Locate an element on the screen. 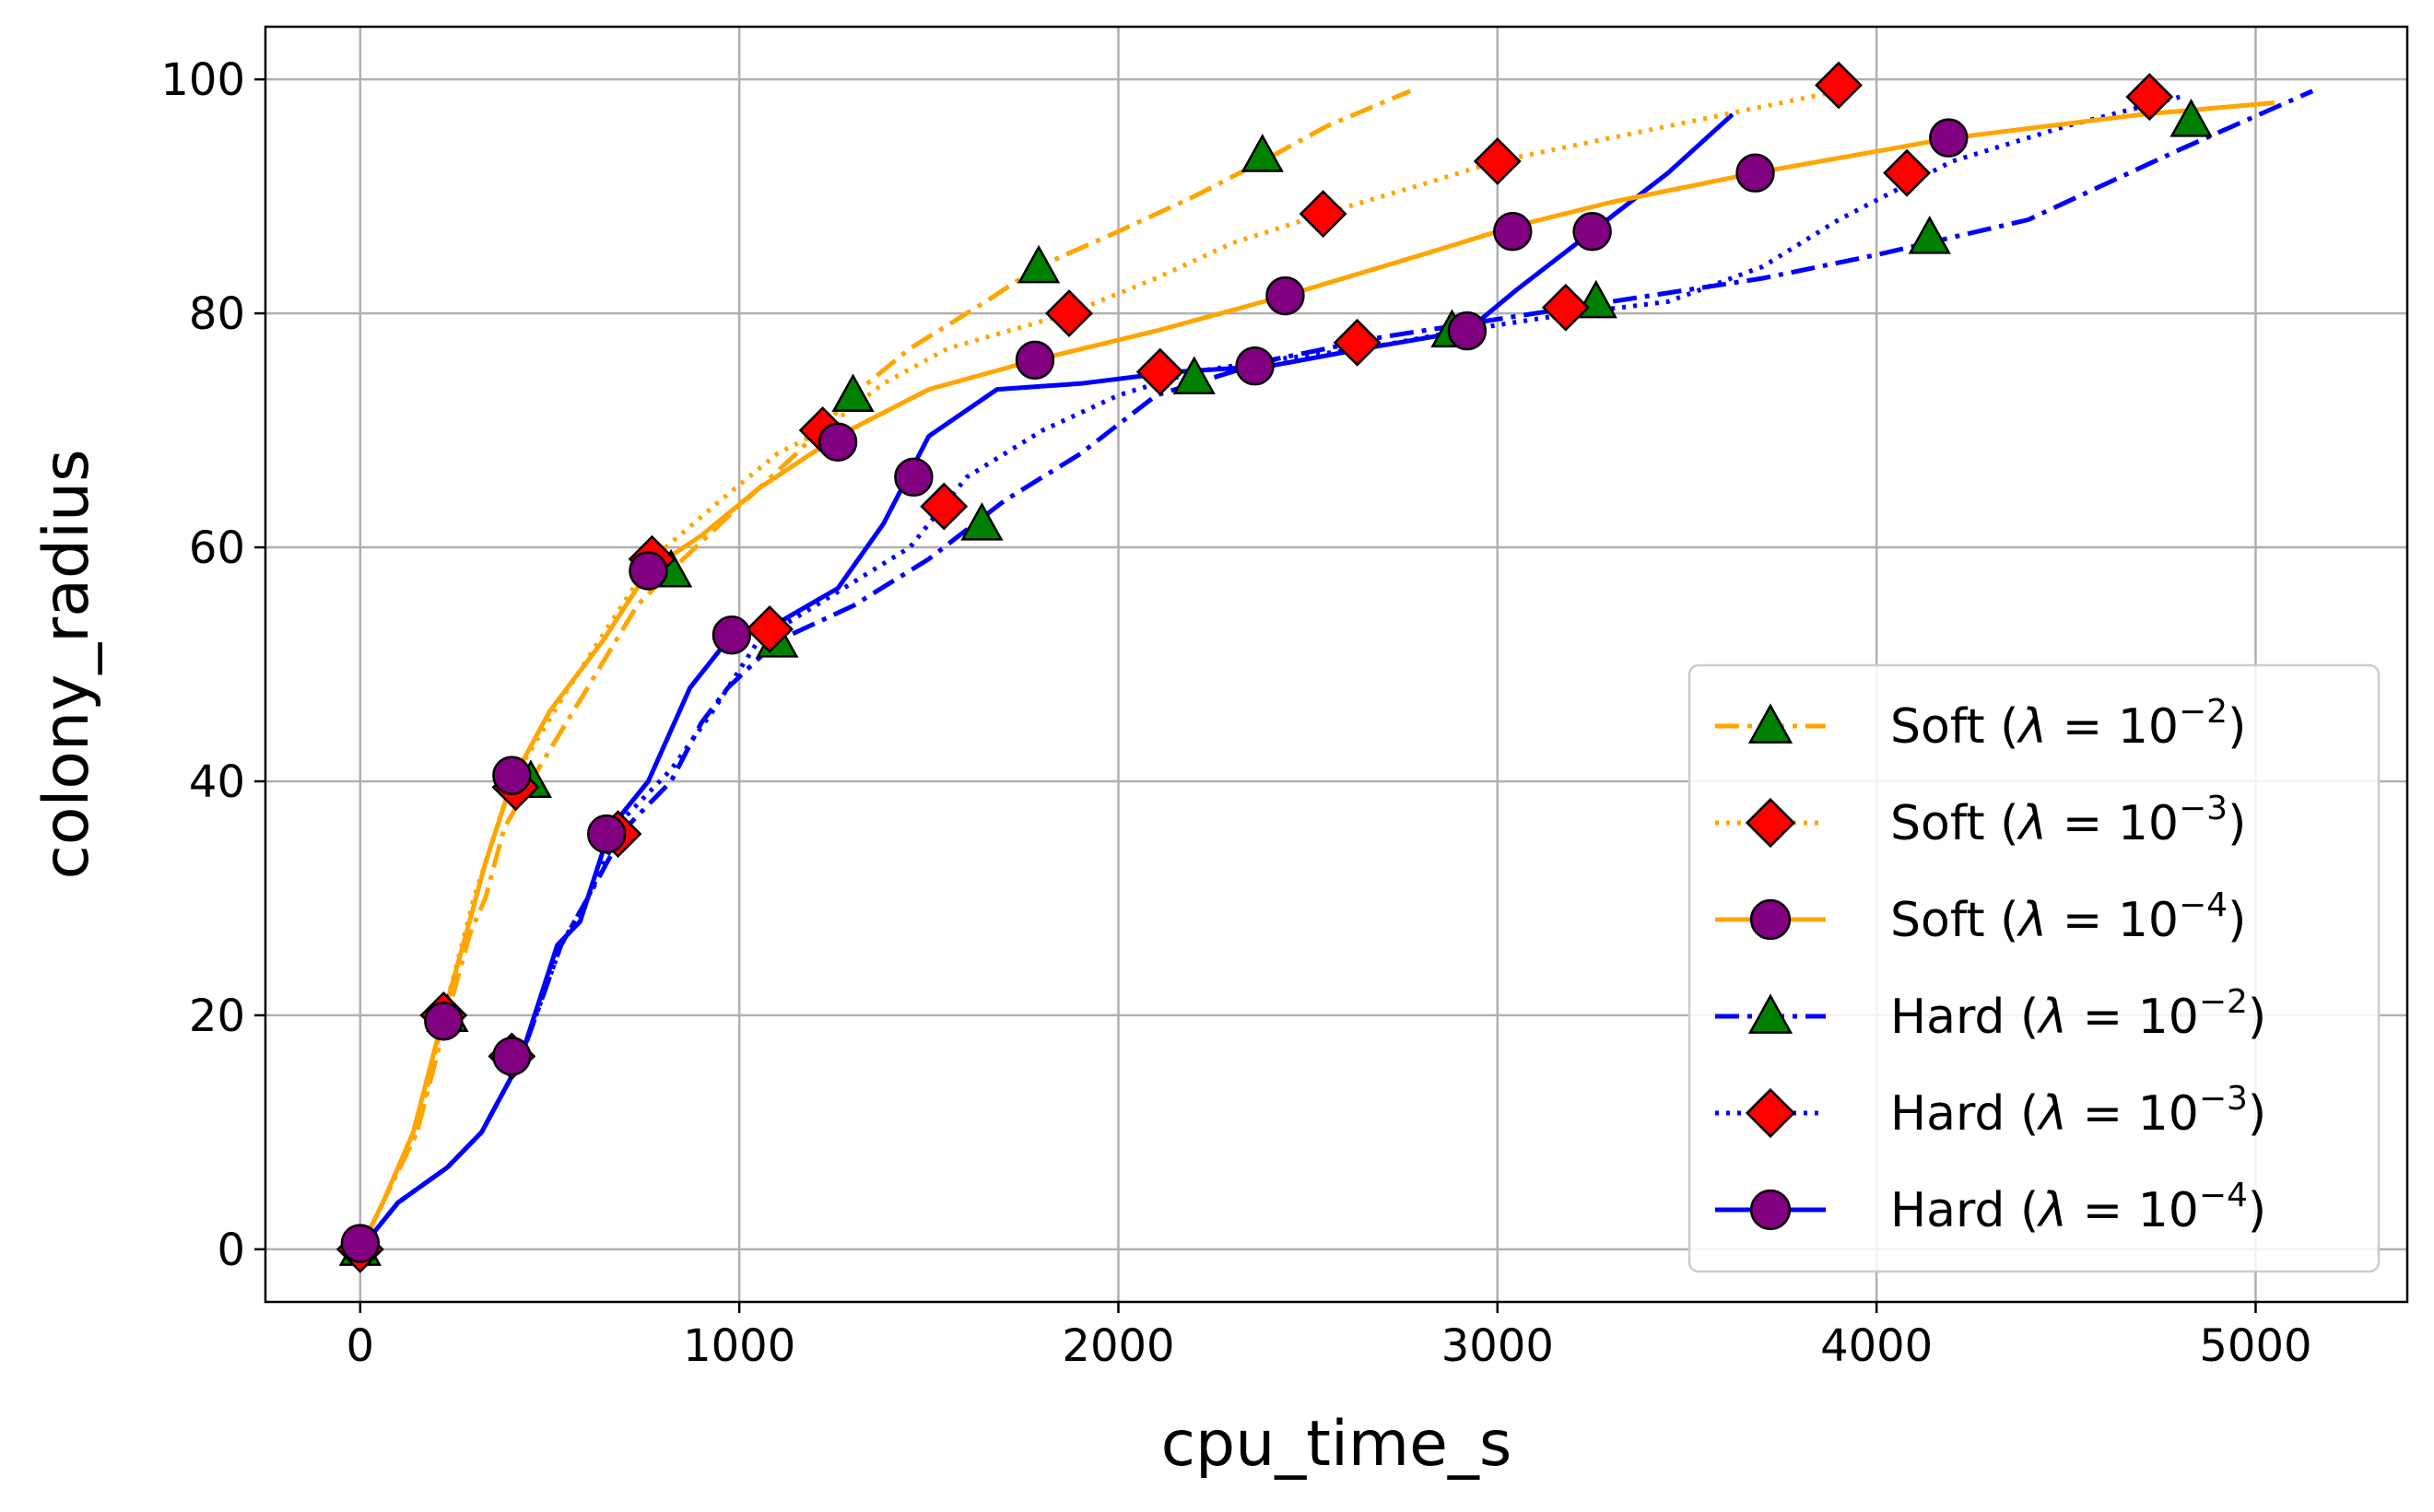 The width and height of the screenshot is (2434, 1512). legend-box is located at coordinates (2034, 968).